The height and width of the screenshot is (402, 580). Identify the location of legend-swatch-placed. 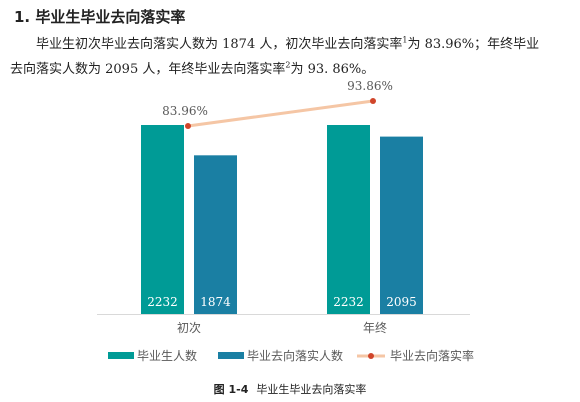
(231, 355).